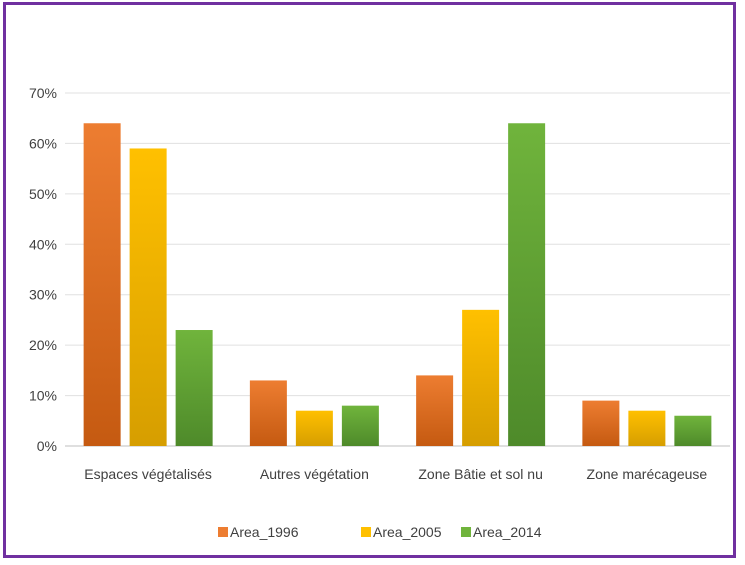  Describe the element at coordinates (407, 532) in the screenshot. I see `legend-label: Area_2005` at that location.